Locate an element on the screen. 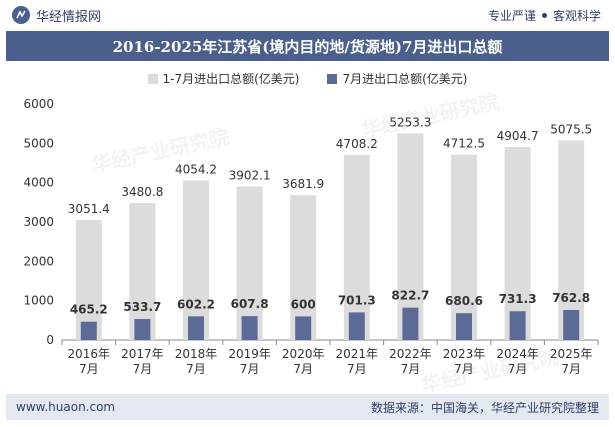  data-label-series-2: 607.8 is located at coordinates (250, 304).